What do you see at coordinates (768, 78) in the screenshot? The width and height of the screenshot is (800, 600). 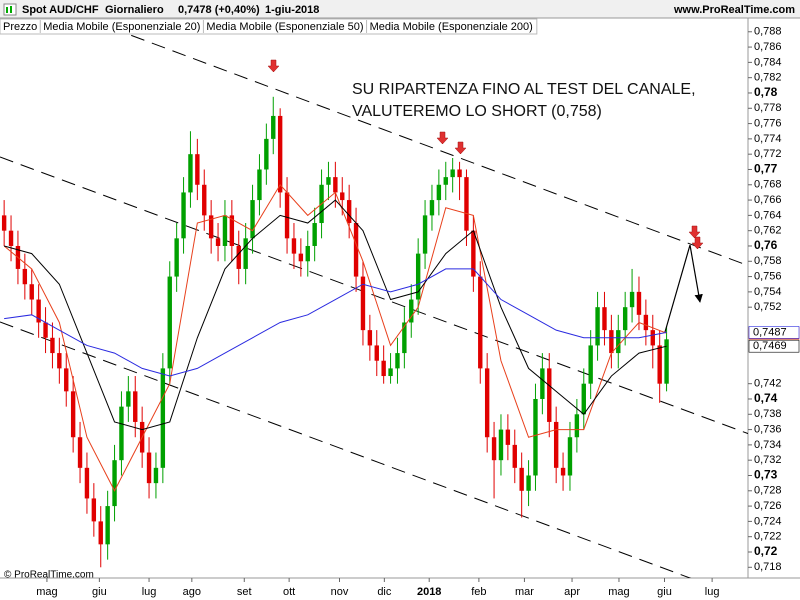 I see `y-tick-label: 0,782` at bounding box center [768, 78].